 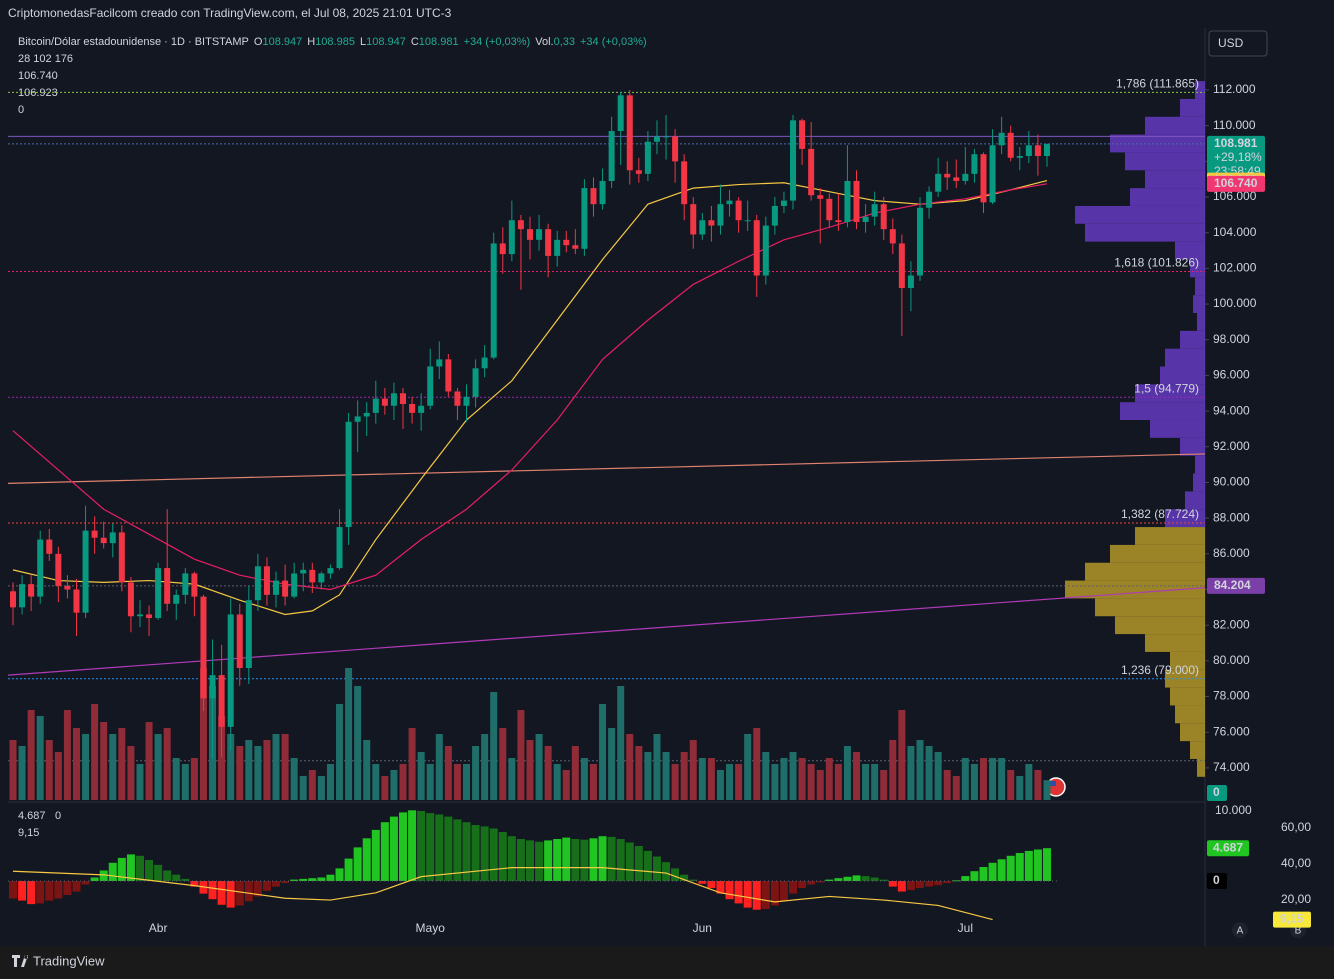 What do you see at coordinates (28, 833) in the screenshot?
I see `oscillator-legend: 9,15` at bounding box center [28, 833].